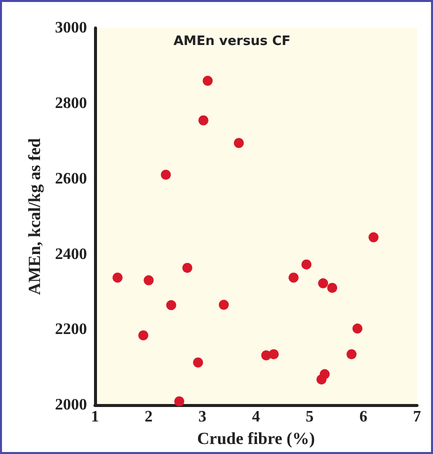  I want to click on x-tick-label: 2, so click(148, 417).